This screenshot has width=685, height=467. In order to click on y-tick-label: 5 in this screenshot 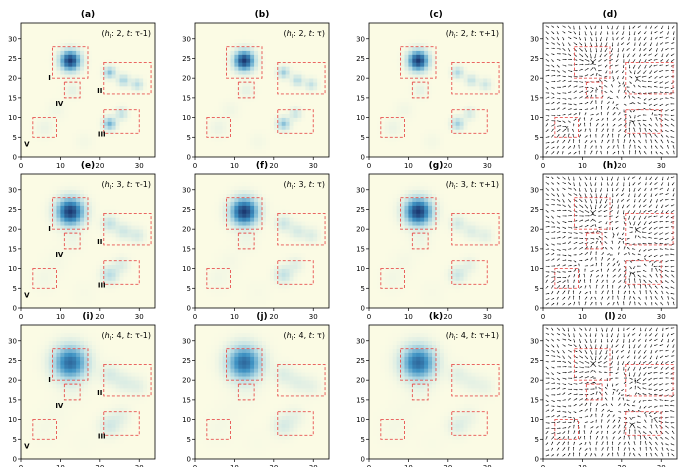, I will do `click(537, 138)`.